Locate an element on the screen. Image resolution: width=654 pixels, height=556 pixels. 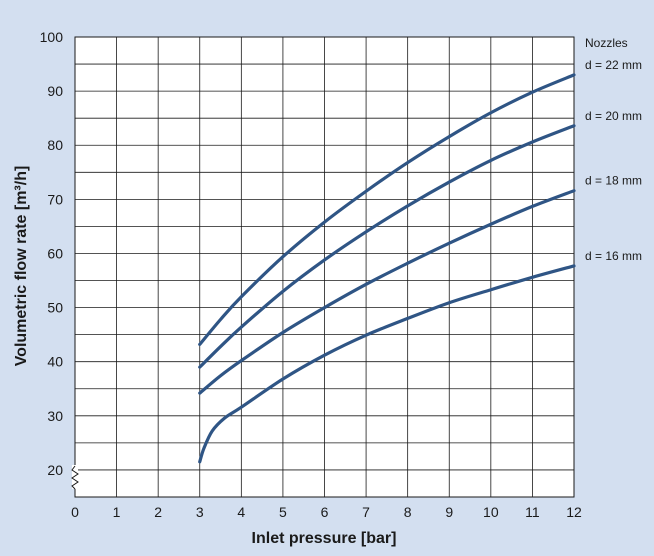
series-label-1: d = 20 mm is located at coordinates (613, 116).